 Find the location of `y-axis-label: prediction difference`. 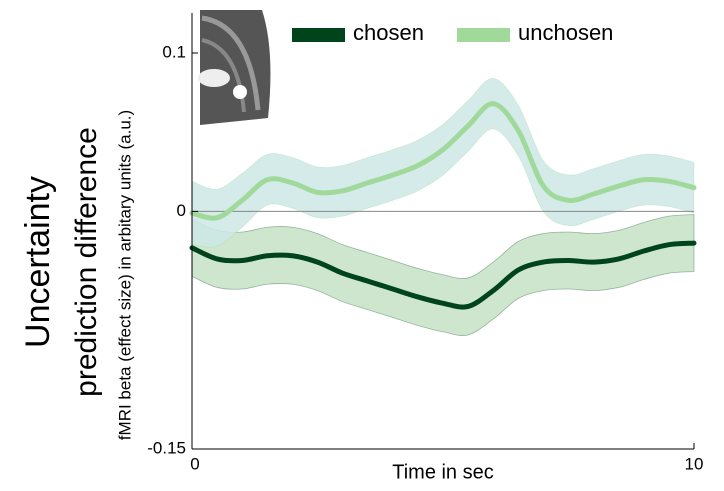

y-axis-label: prediction difference is located at coordinates (86, 262).